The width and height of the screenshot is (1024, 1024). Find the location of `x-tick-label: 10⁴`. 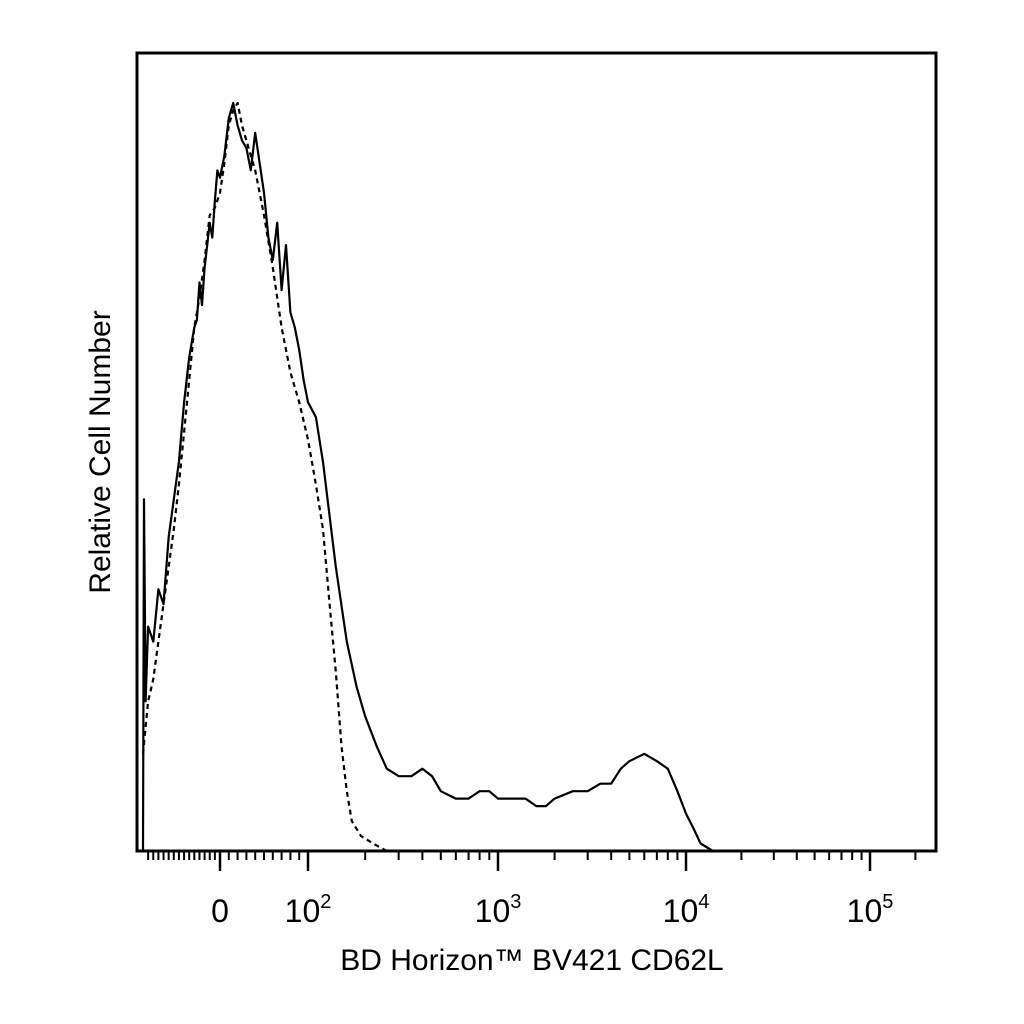

x-tick-label: 10⁴ is located at coordinates (686, 910).